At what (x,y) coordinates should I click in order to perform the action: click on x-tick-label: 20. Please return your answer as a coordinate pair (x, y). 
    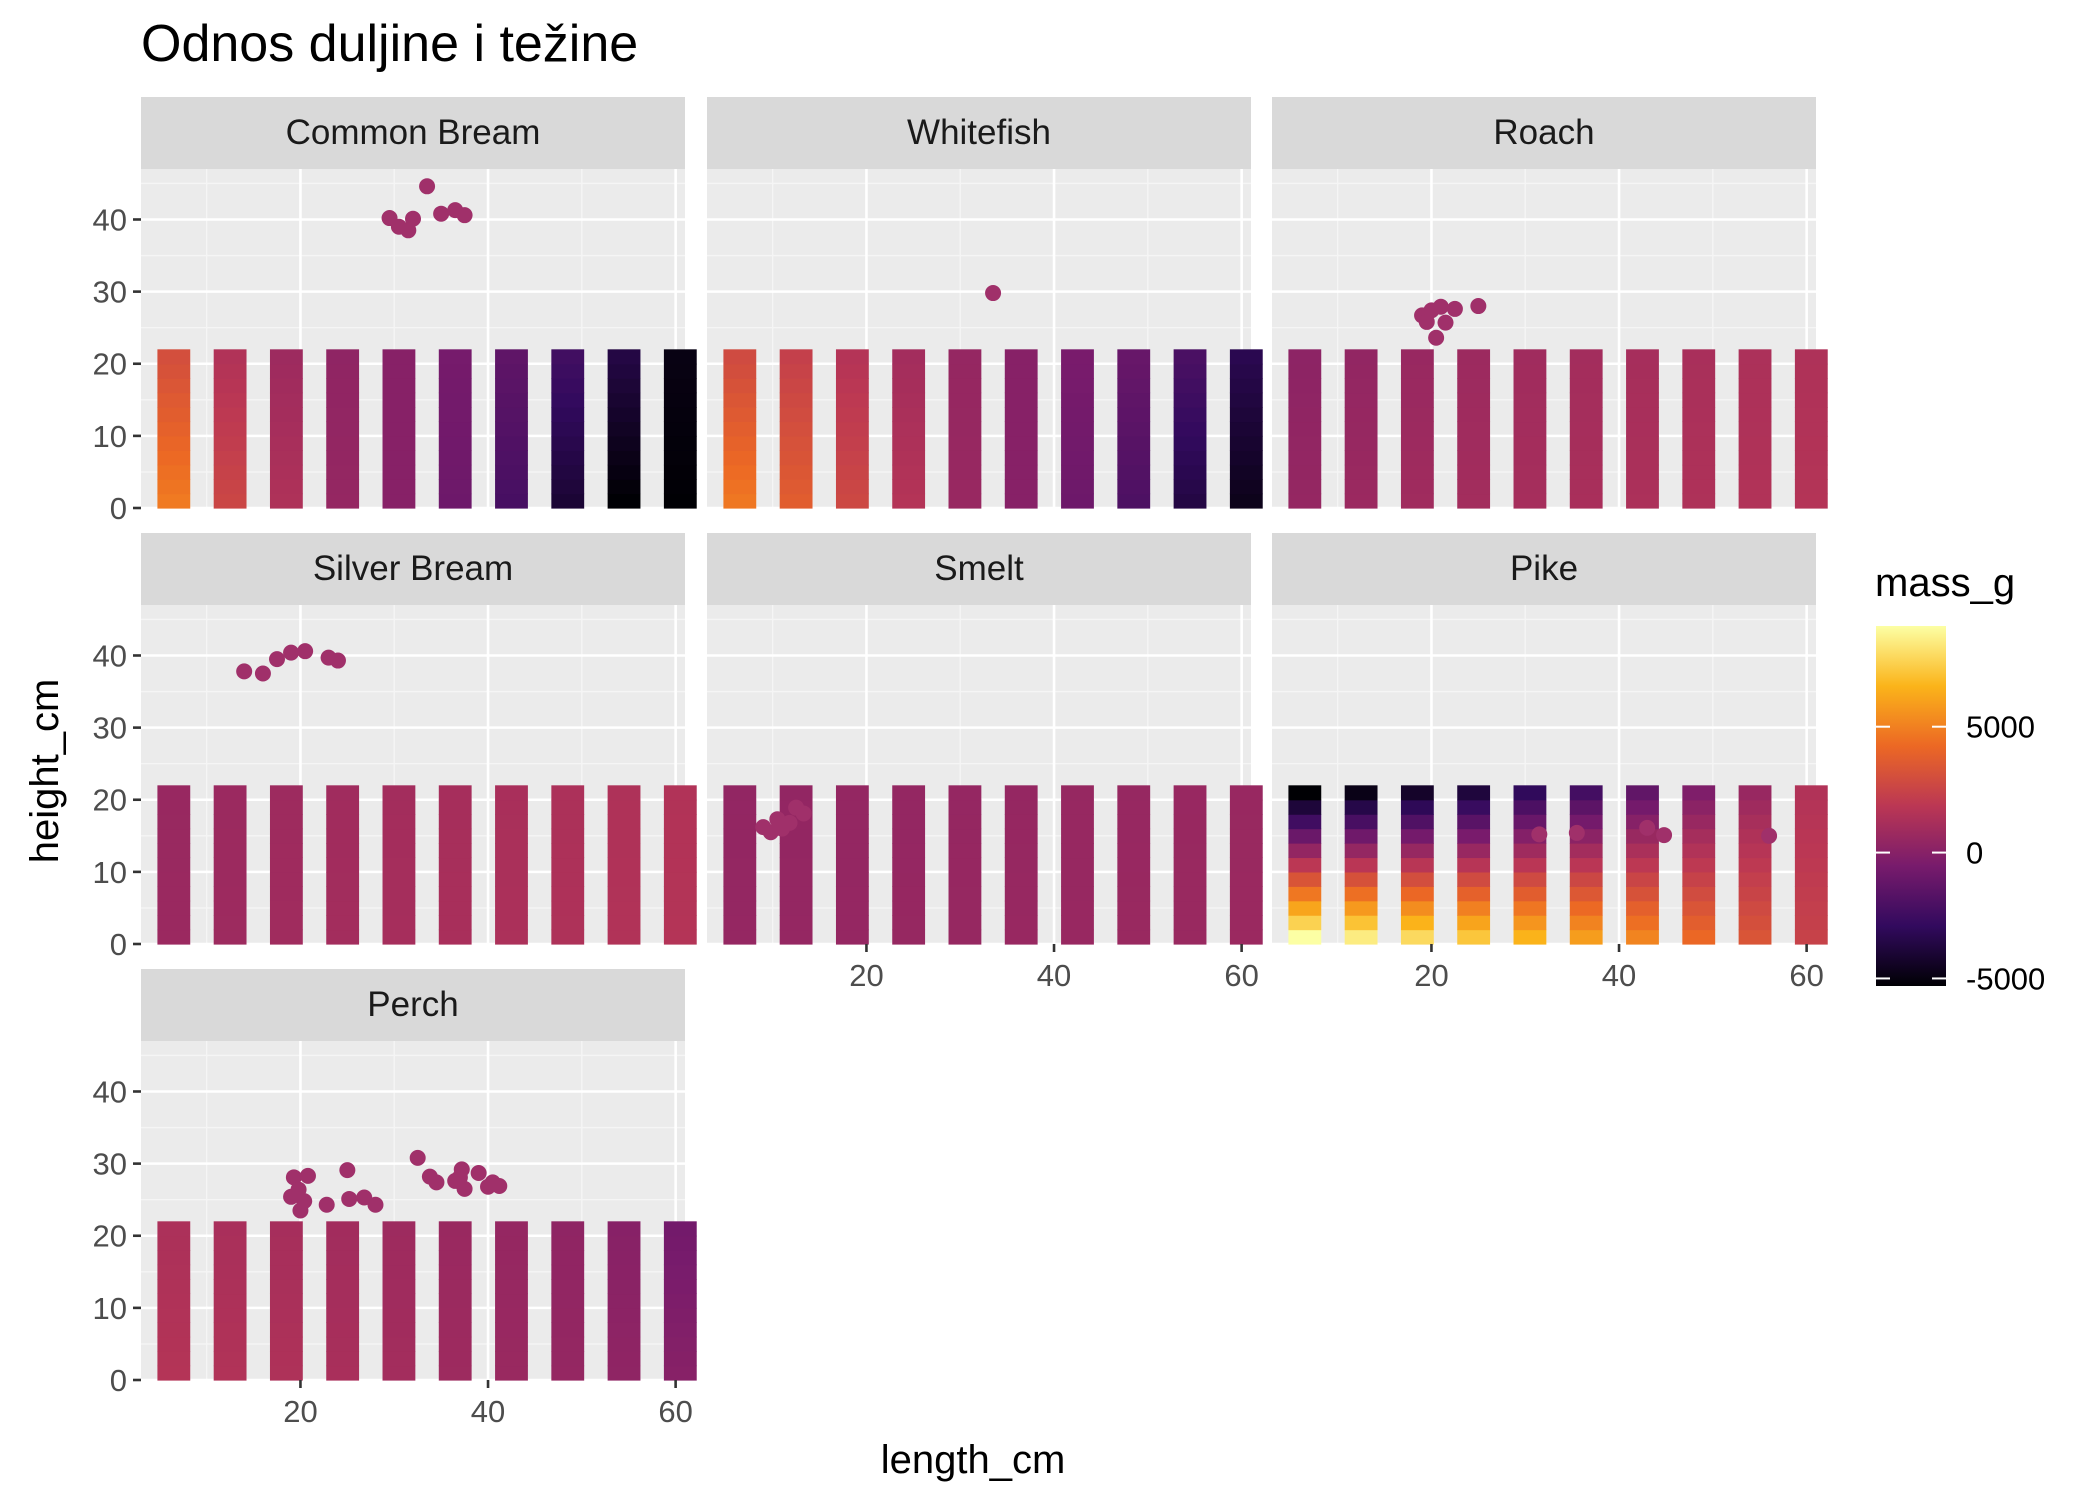
    Looking at the image, I should click on (300, 1411).